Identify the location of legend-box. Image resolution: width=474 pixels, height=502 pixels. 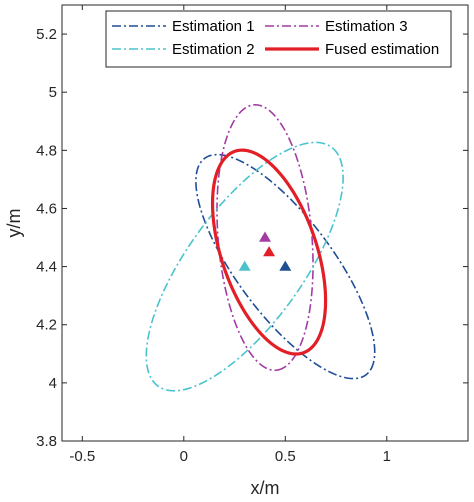
(278, 39).